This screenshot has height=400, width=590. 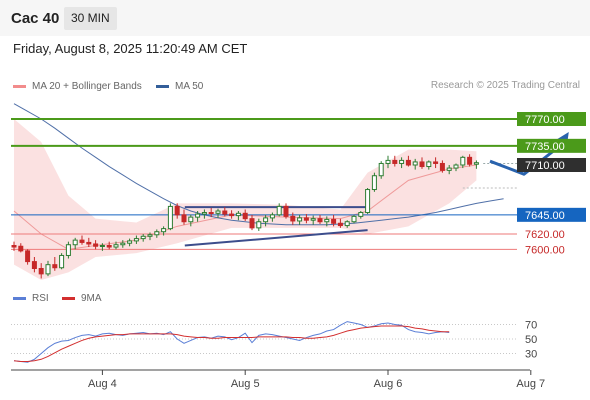 I want to click on rsi-ma-legend-label: 9MA, so click(x=91, y=298).